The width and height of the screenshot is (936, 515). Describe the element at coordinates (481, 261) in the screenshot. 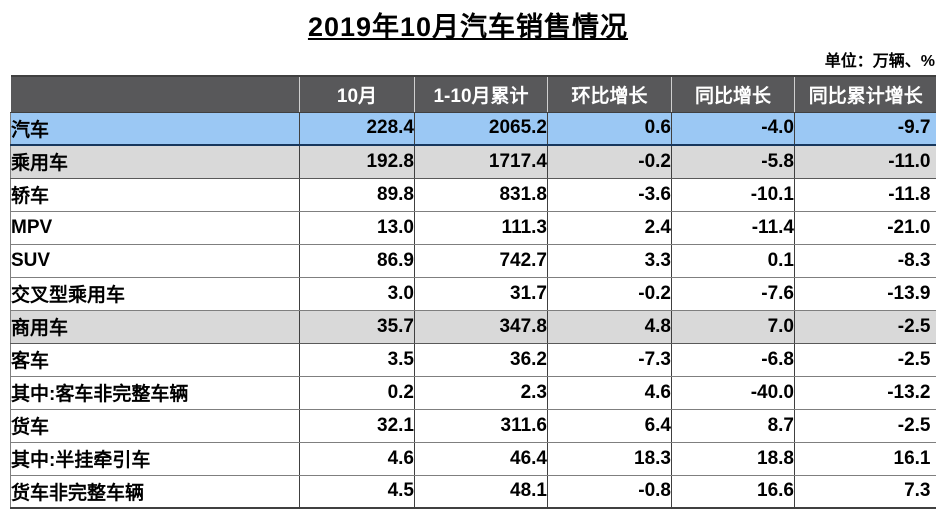

I see `value-cell: 742.7` at that location.